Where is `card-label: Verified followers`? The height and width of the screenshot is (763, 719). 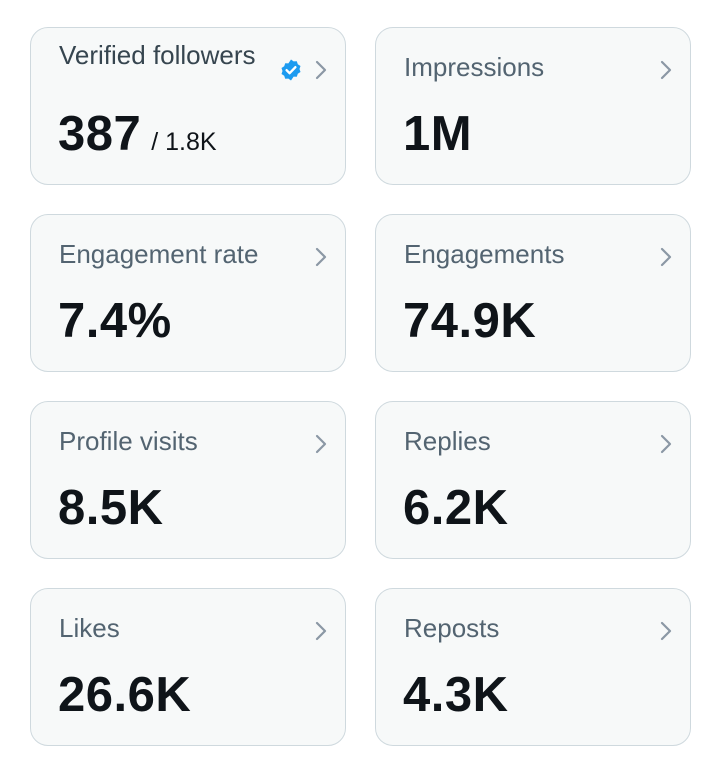
card-label: Verified followers is located at coordinates (157, 55).